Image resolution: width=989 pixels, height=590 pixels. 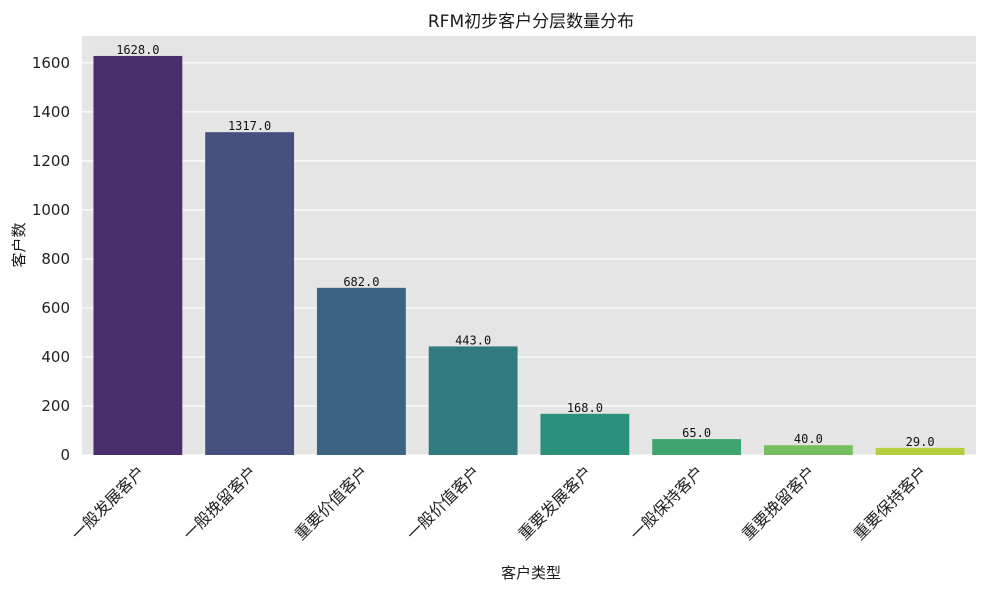 I want to click on y-axis-ticks: 0 200 400 600 800 1000 1200 1400 1600, so click(x=51, y=259).